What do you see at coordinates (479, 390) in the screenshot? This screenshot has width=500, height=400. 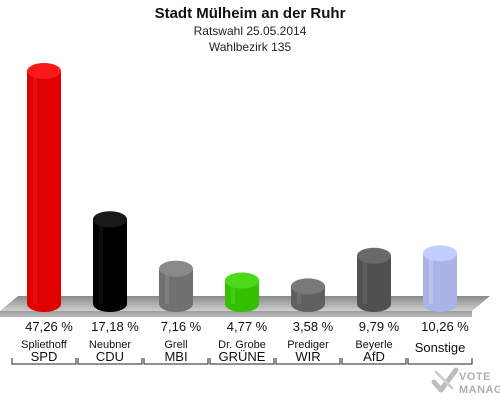 I see `logo-text-manager: MANAGER` at bounding box center [479, 390].